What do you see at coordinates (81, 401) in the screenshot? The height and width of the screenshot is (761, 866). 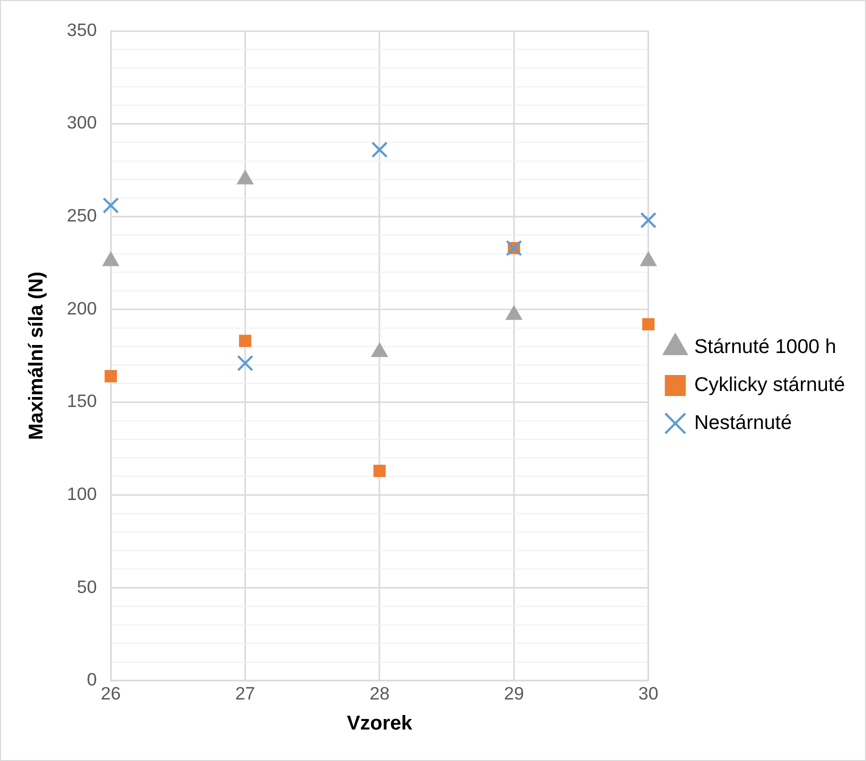 I see `y-tick-label: 150` at bounding box center [81, 401].